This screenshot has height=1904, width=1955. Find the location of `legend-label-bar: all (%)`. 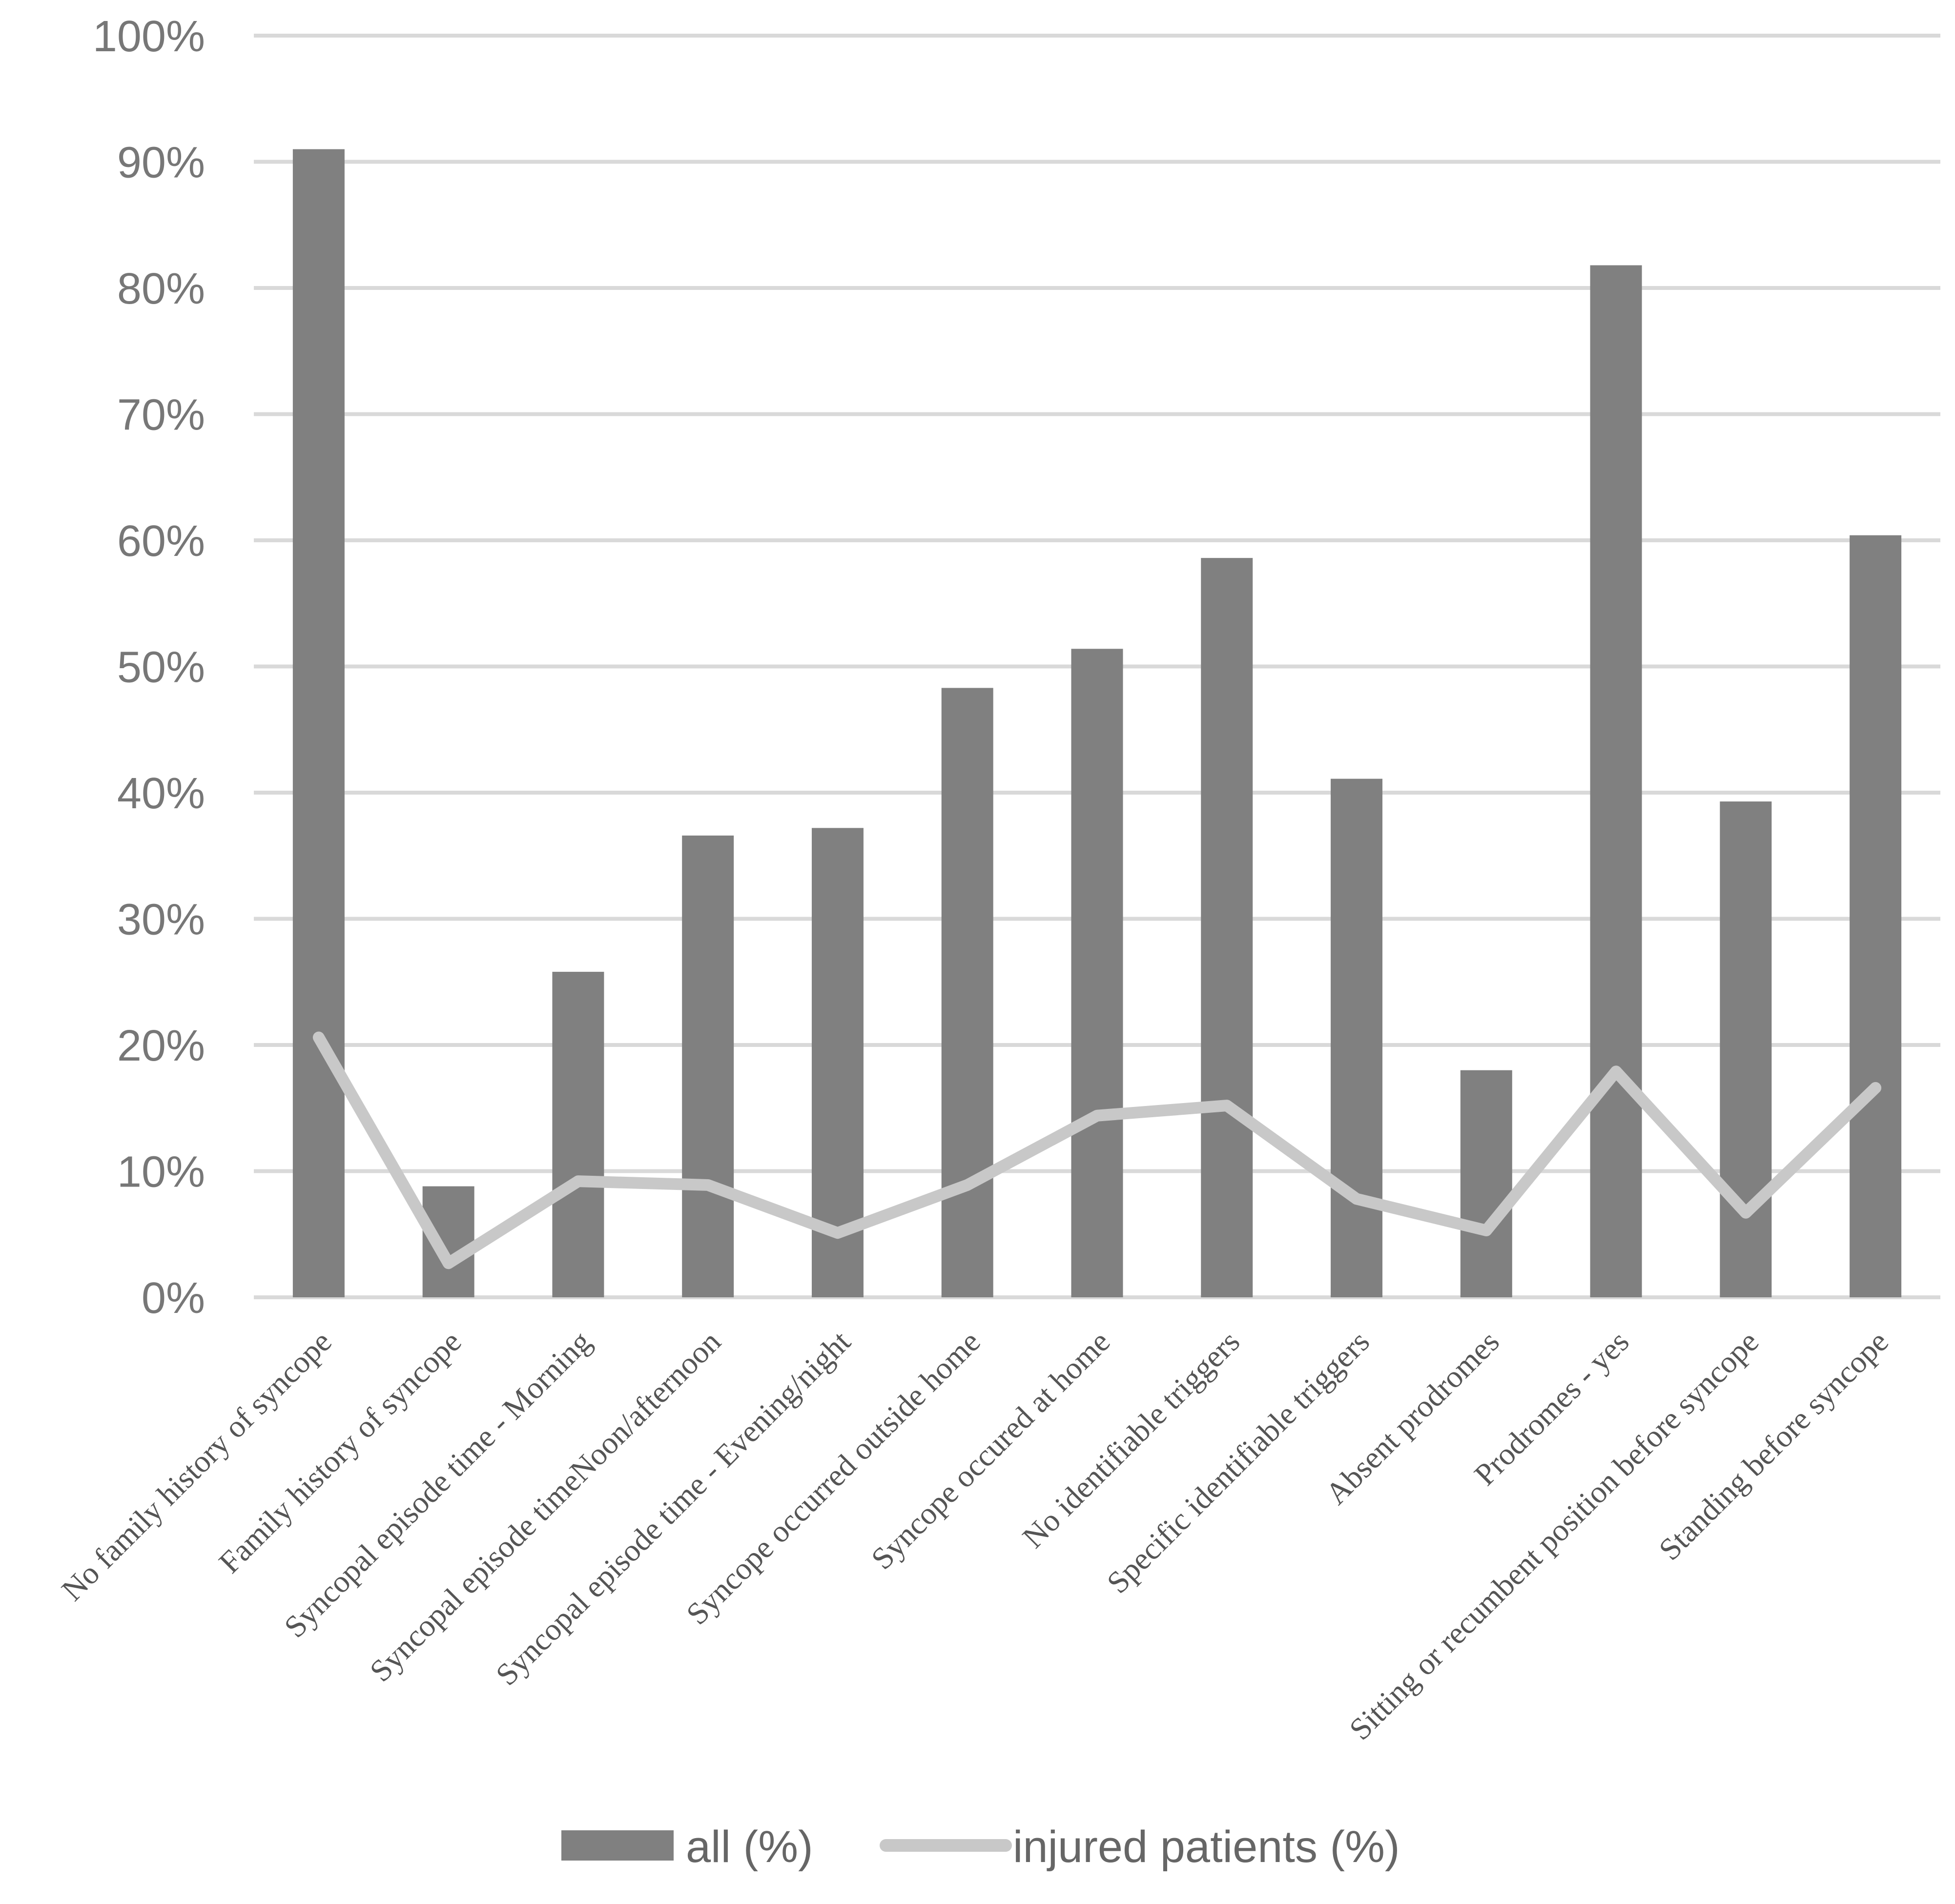

legend-label-bar: all (%) is located at coordinates (750, 1847).